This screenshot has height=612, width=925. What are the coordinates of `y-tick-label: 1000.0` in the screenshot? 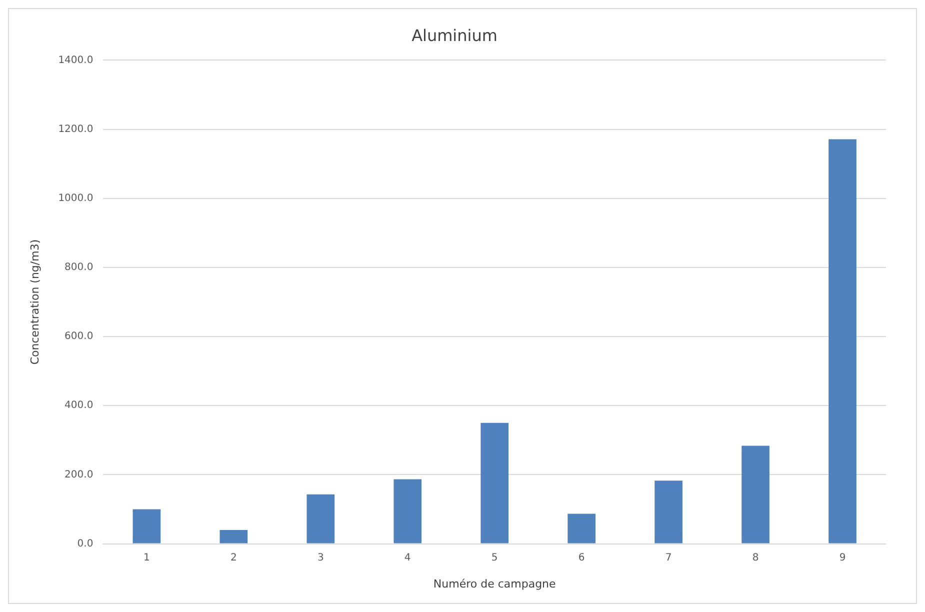 It's located at (76, 198).